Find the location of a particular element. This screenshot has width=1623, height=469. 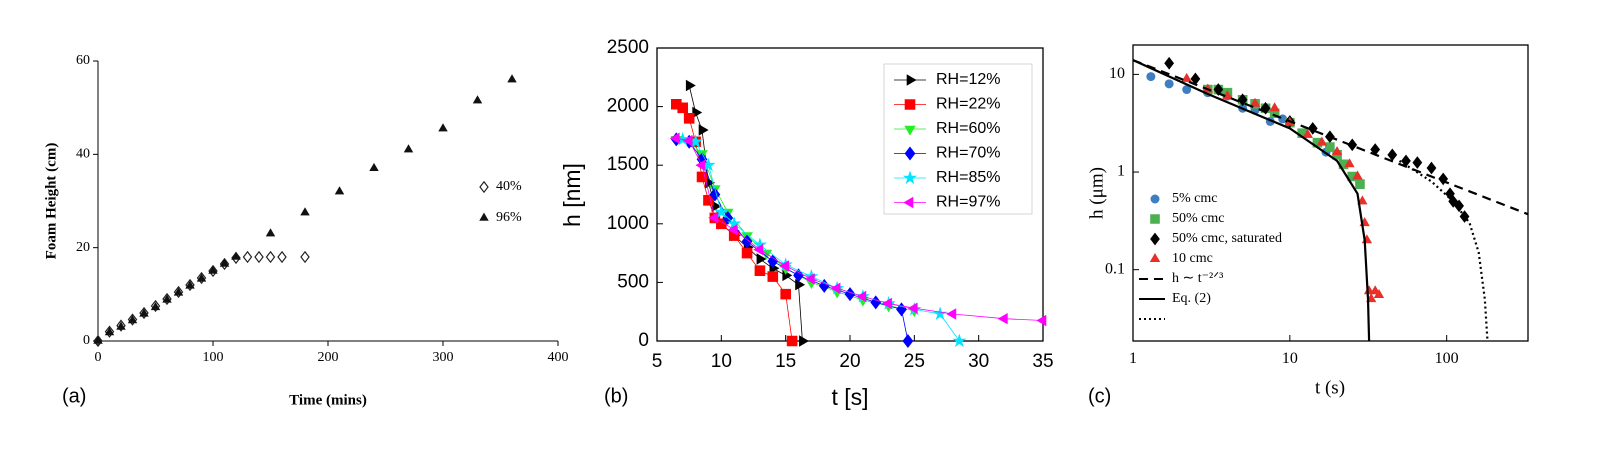

x-axis-label: t [s] is located at coordinates (849, 397).